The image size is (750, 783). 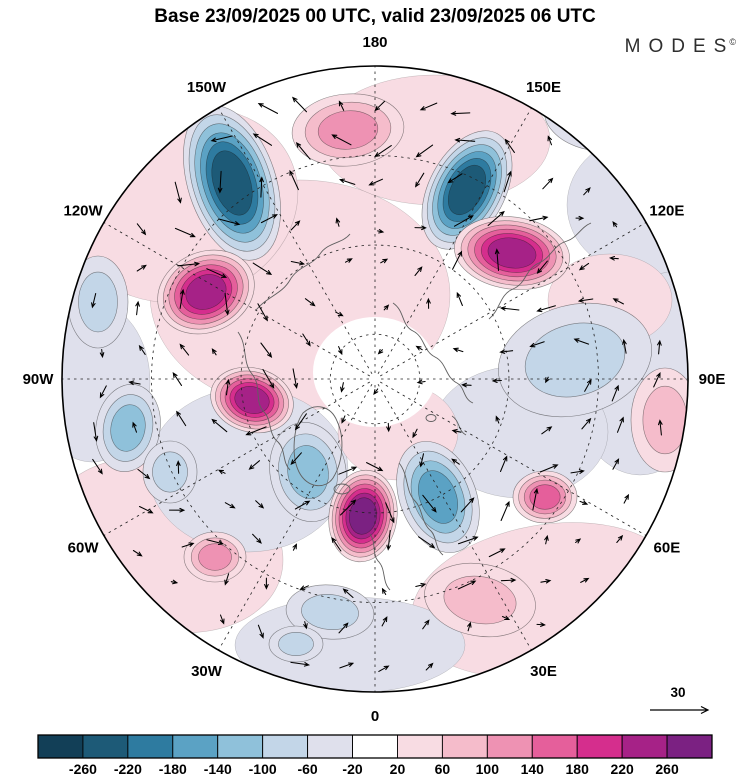 What do you see at coordinates (207, 671) in the screenshot?
I see `lon-label: 30W` at bounding box center [207, 671].